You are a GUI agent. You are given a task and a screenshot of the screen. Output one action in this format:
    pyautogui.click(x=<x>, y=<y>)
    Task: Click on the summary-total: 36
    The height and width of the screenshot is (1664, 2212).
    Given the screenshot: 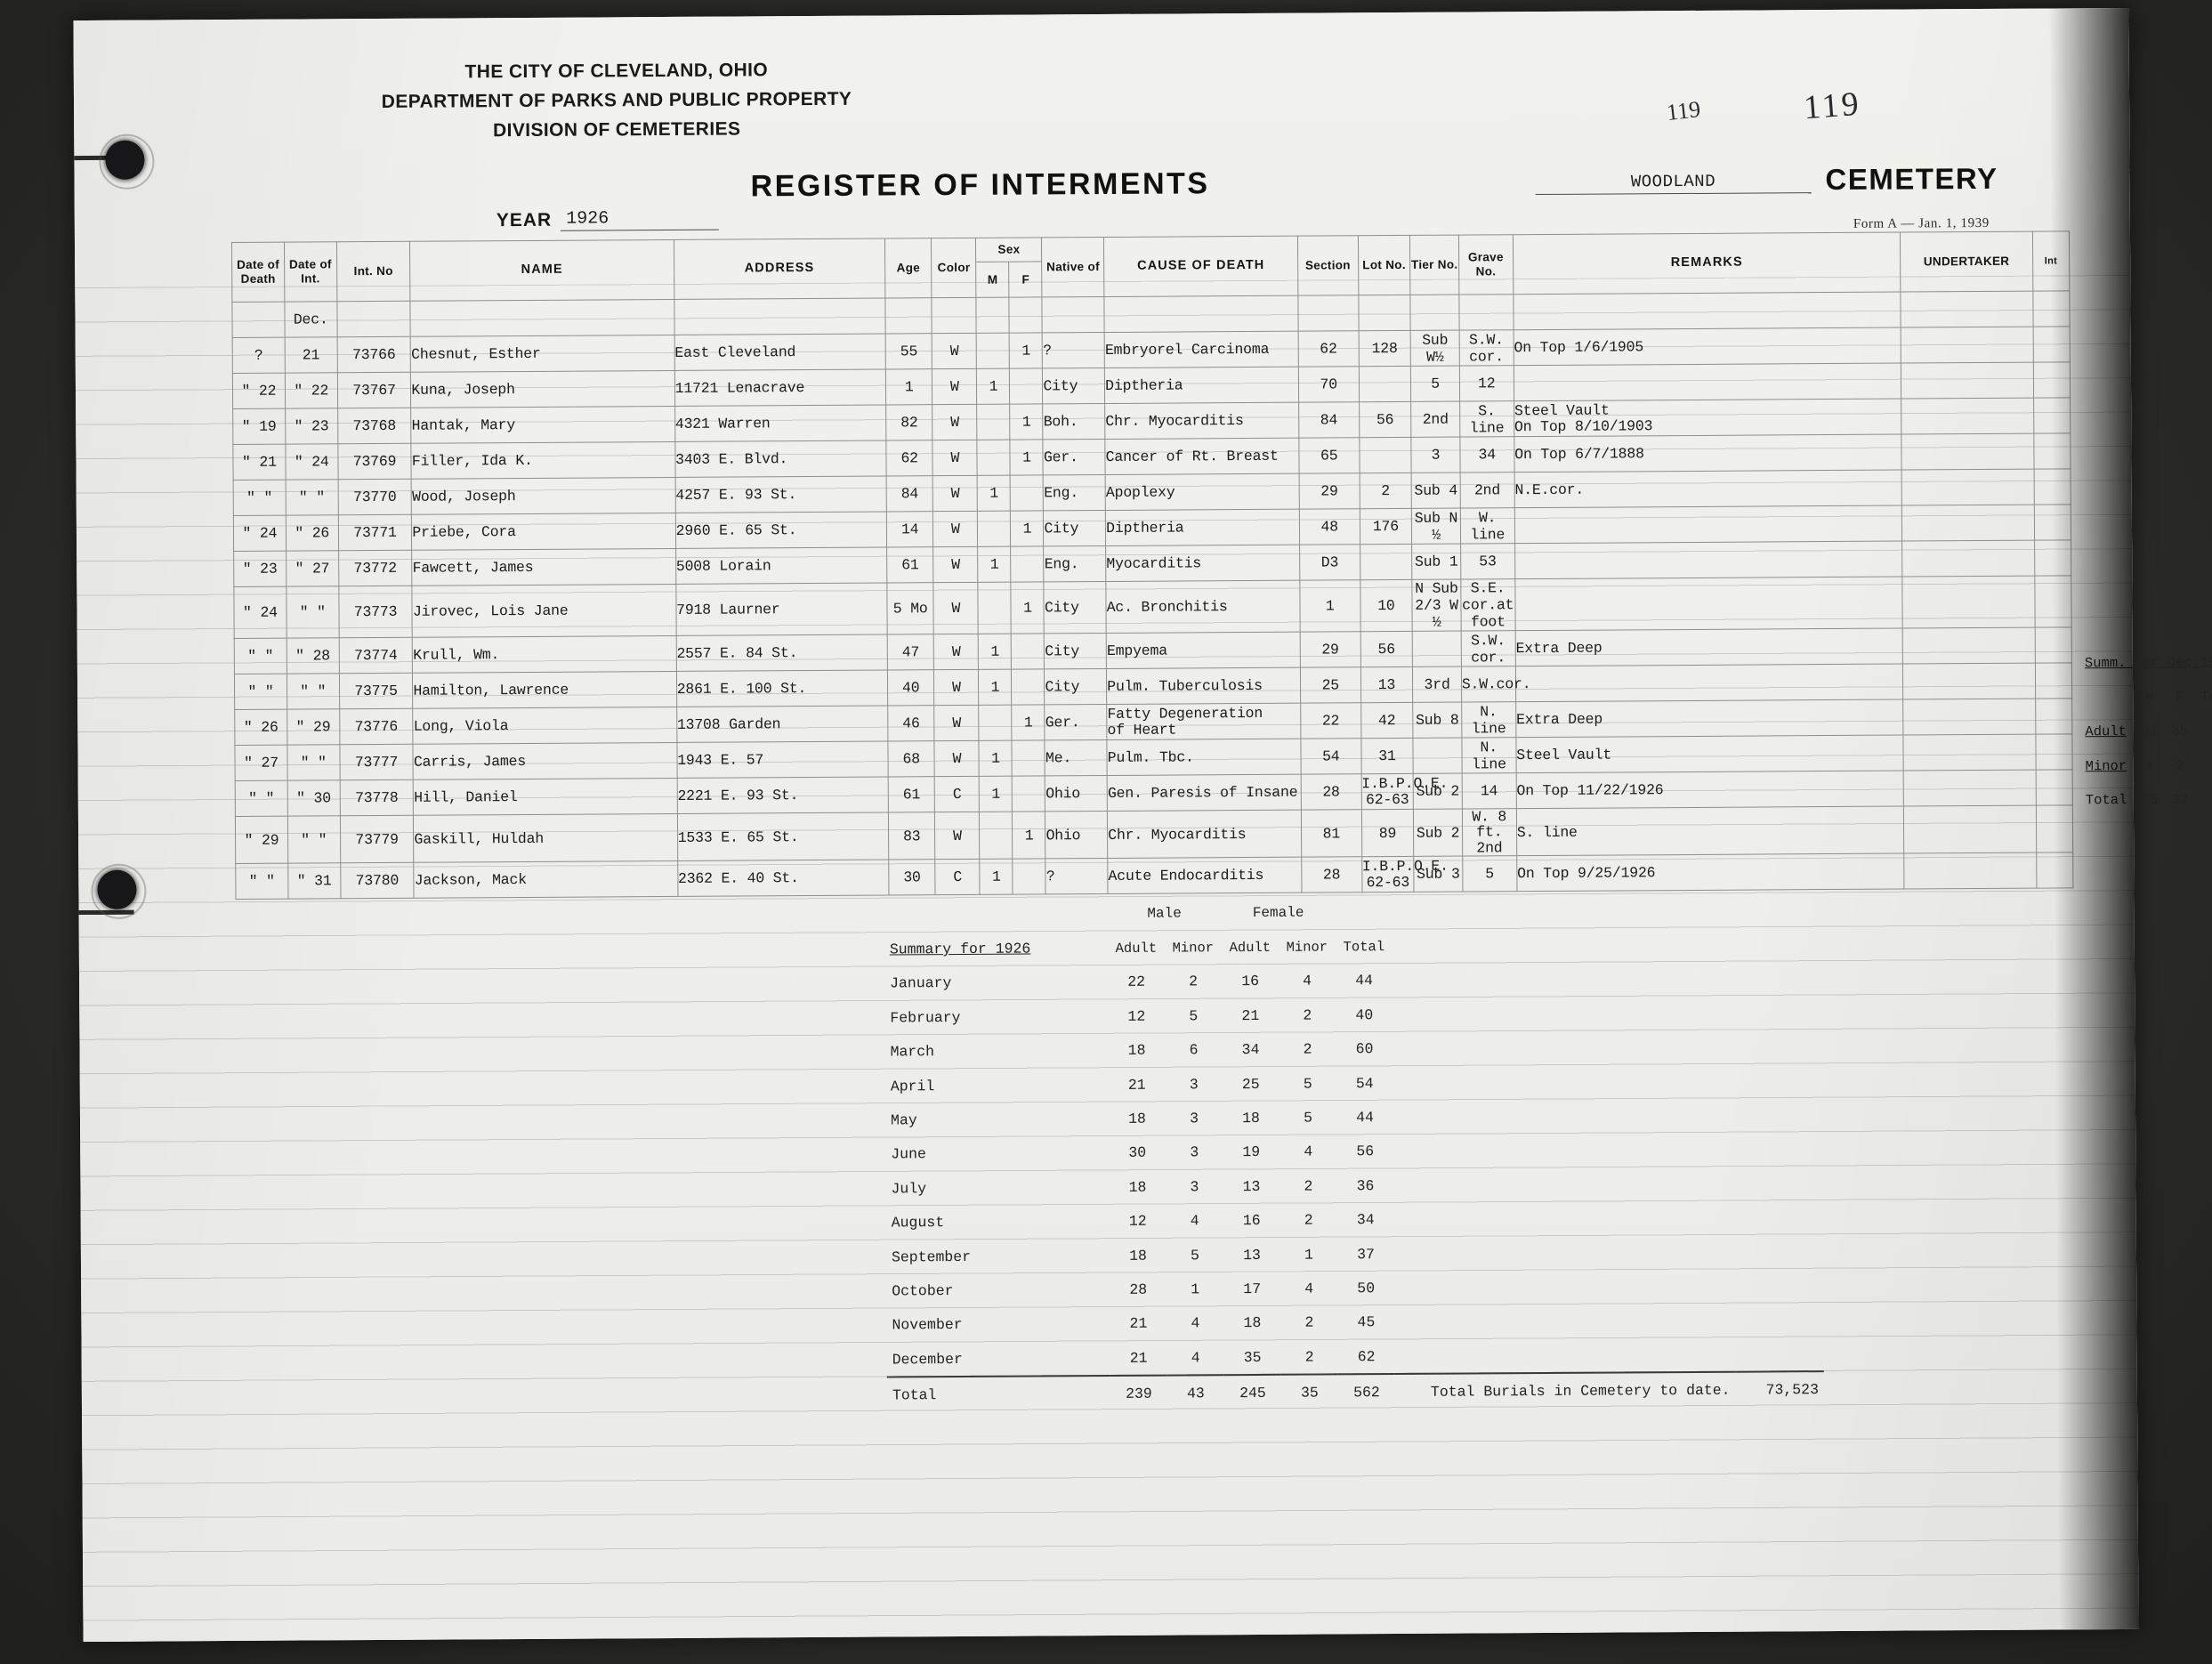 What is the action you would take?
    pyautogui.click(x=1365, y=1185)
    